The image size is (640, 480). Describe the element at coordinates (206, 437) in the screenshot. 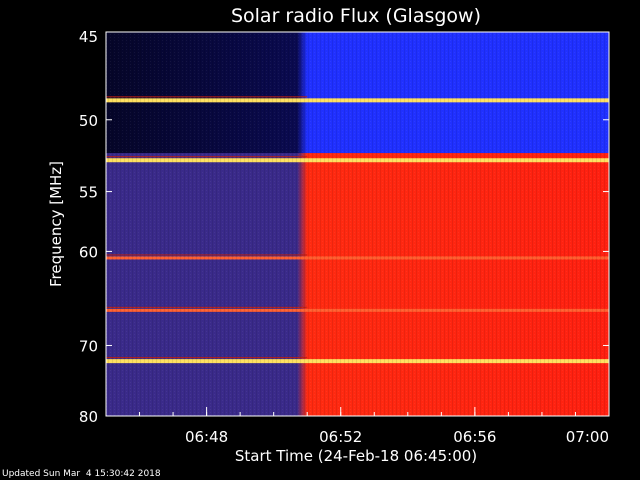

I see `x-tick-label: 06:48` at that location.